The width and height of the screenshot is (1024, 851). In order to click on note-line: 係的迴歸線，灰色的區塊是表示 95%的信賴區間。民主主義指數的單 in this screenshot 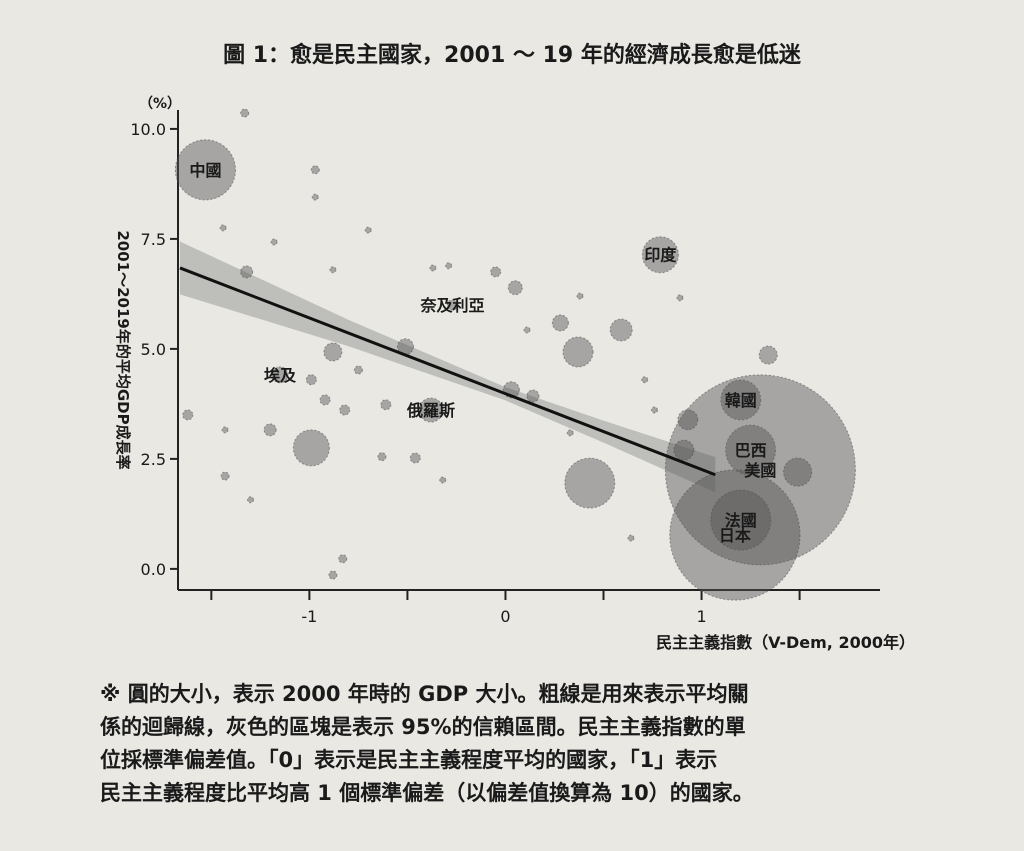, I will do `click(423, 727)`.